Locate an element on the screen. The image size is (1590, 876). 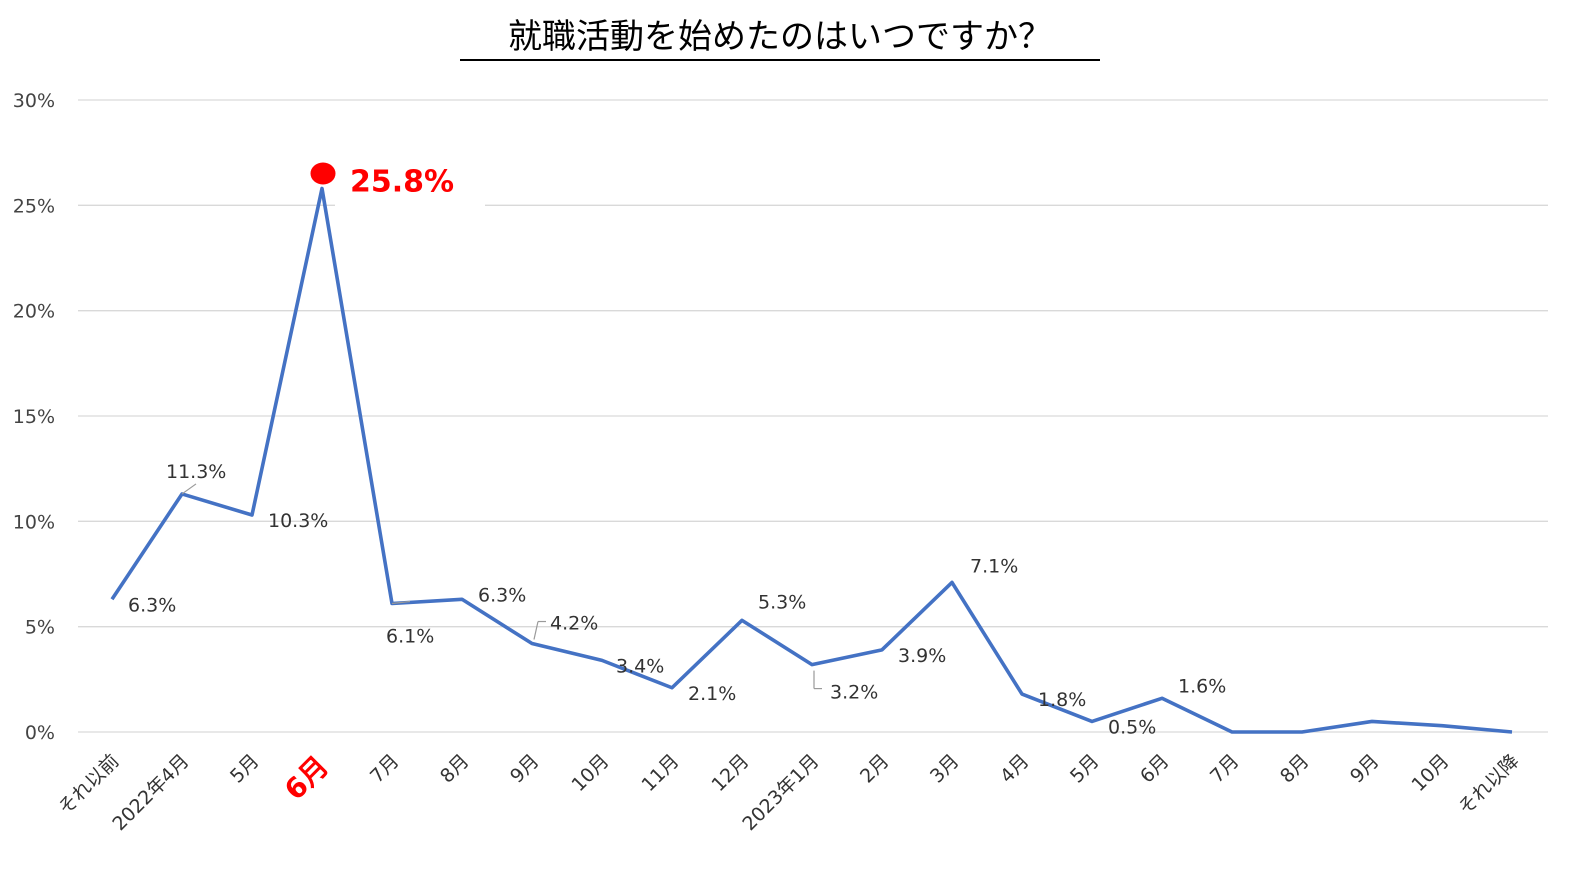
y-tick-label: 15% is located at coordinates (34, 417).